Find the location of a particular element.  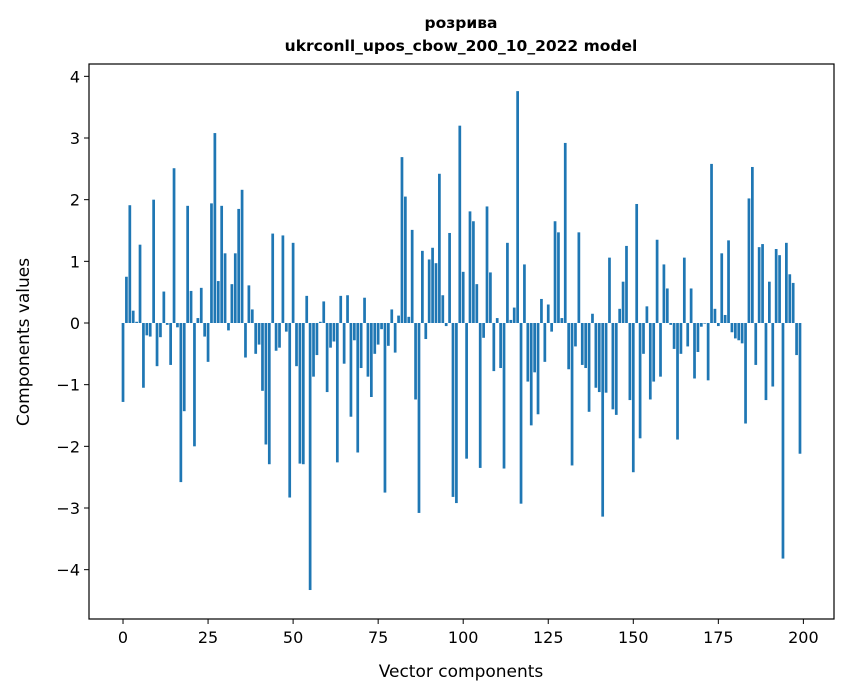

x-axis-ticks: 0 25 50 75 100 125 150 175 200 is located at coordinates (468, 633).